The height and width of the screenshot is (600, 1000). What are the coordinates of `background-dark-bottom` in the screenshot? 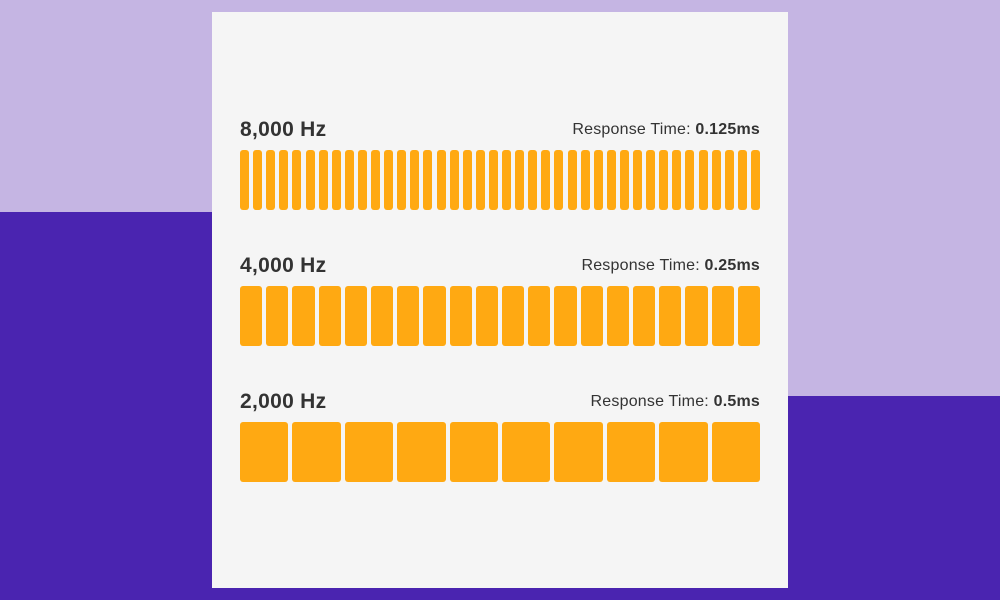 It's located at (500, 594).